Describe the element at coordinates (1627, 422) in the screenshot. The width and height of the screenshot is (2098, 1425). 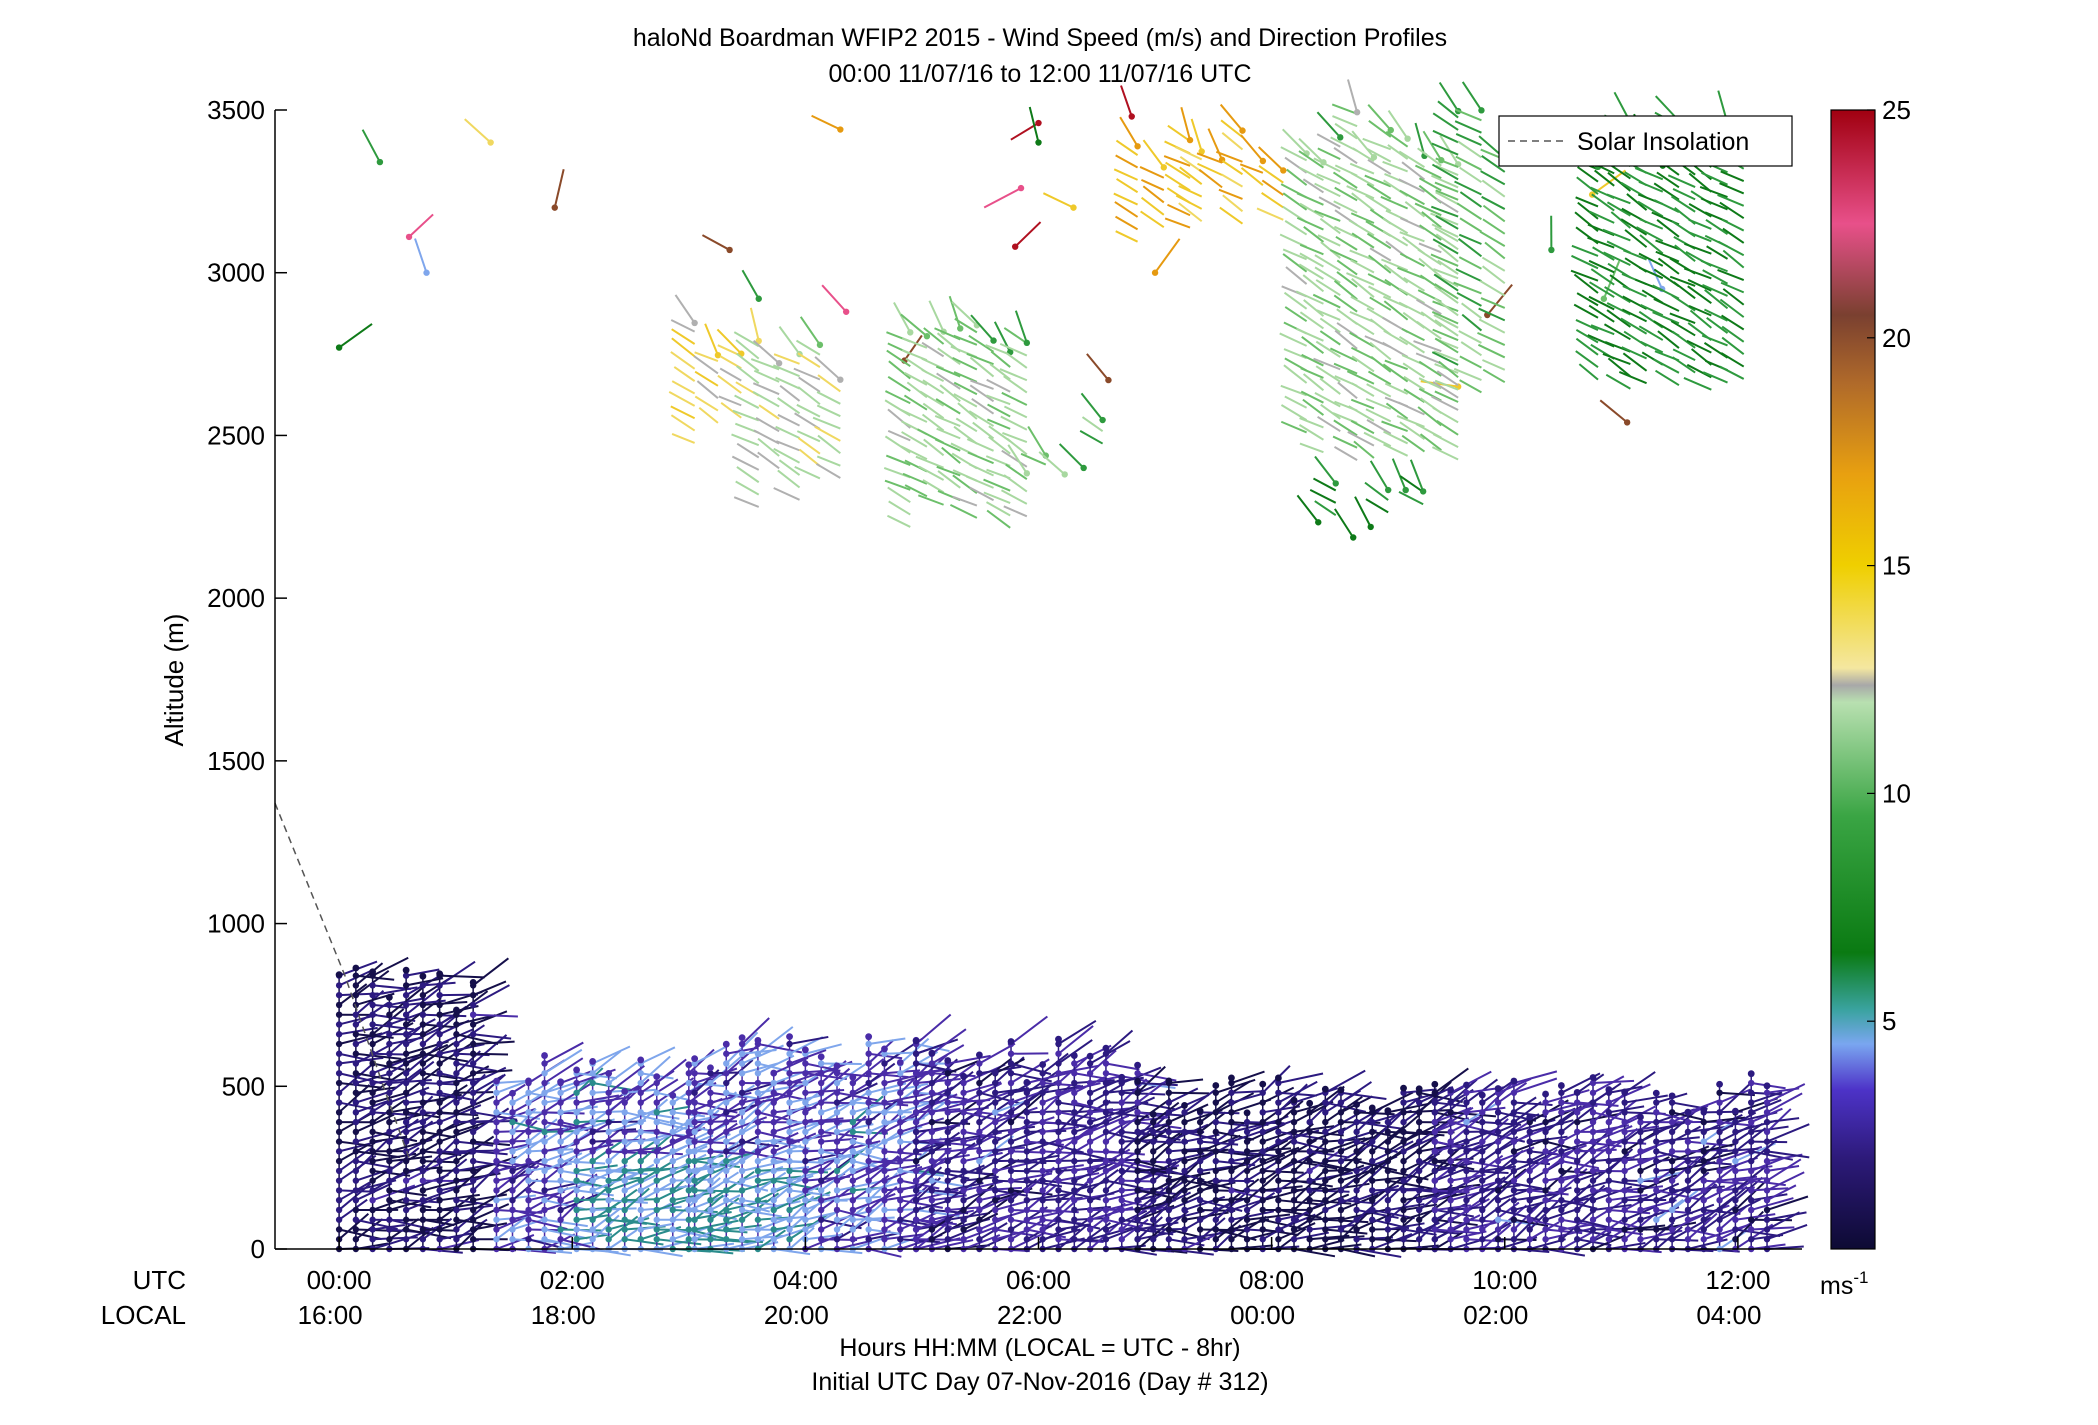
I see `upper-wind-barb-dot` at that location.